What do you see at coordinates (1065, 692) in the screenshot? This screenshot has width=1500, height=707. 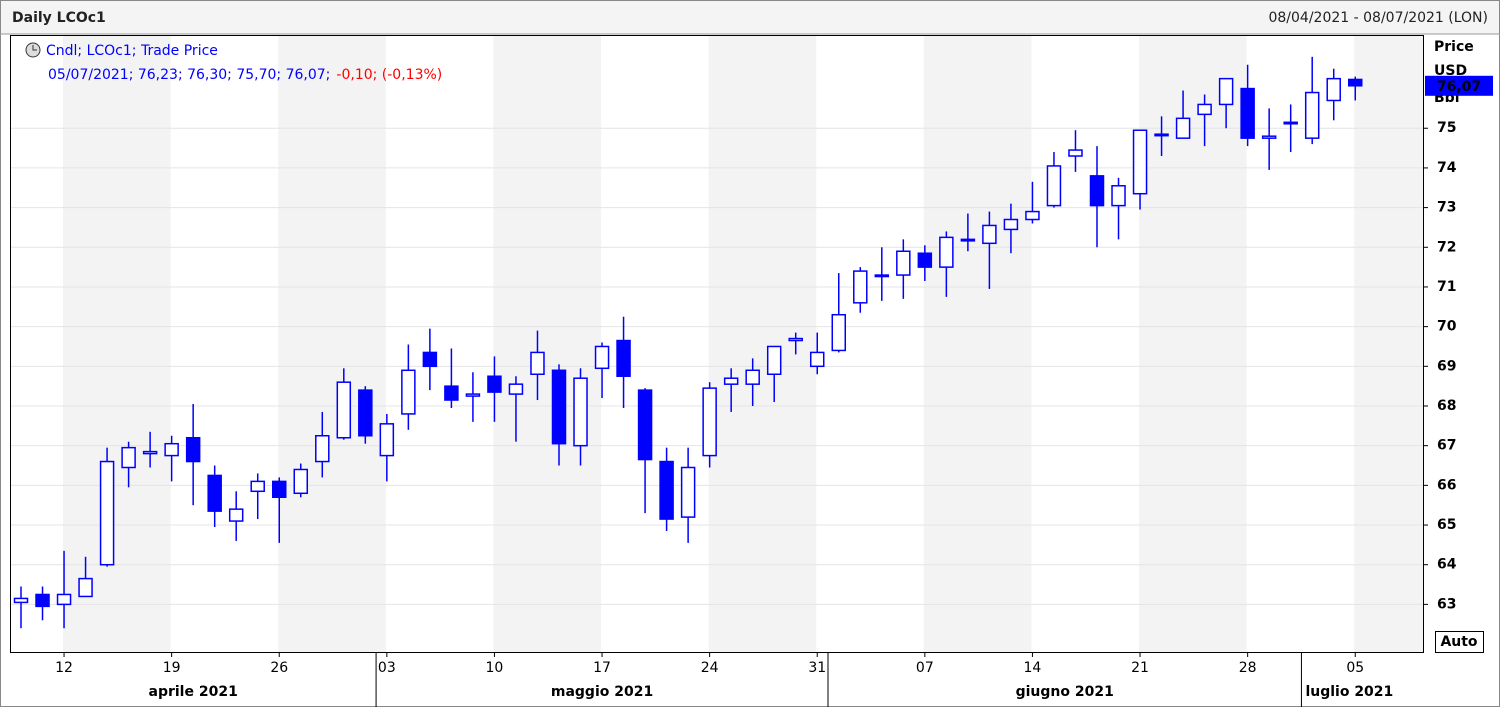 I see `month-label: giugno 2021` at bounding box center [1065, 692].